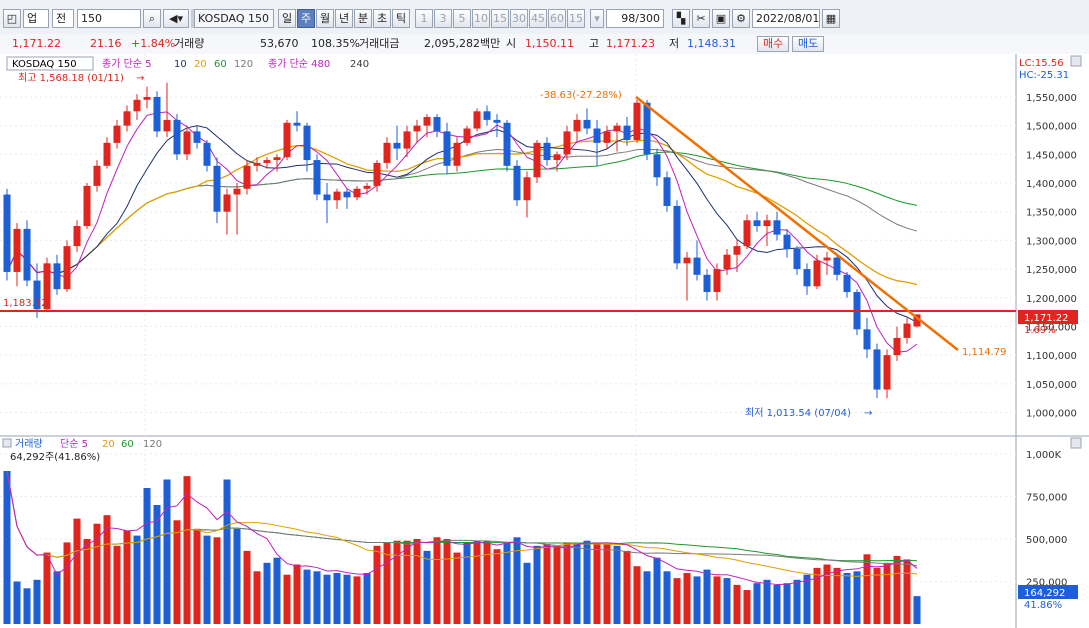 The height and width of the screenshot is (628, 1089). I want to click on hc-readout: HC:-25.31, so click(1044, 75).